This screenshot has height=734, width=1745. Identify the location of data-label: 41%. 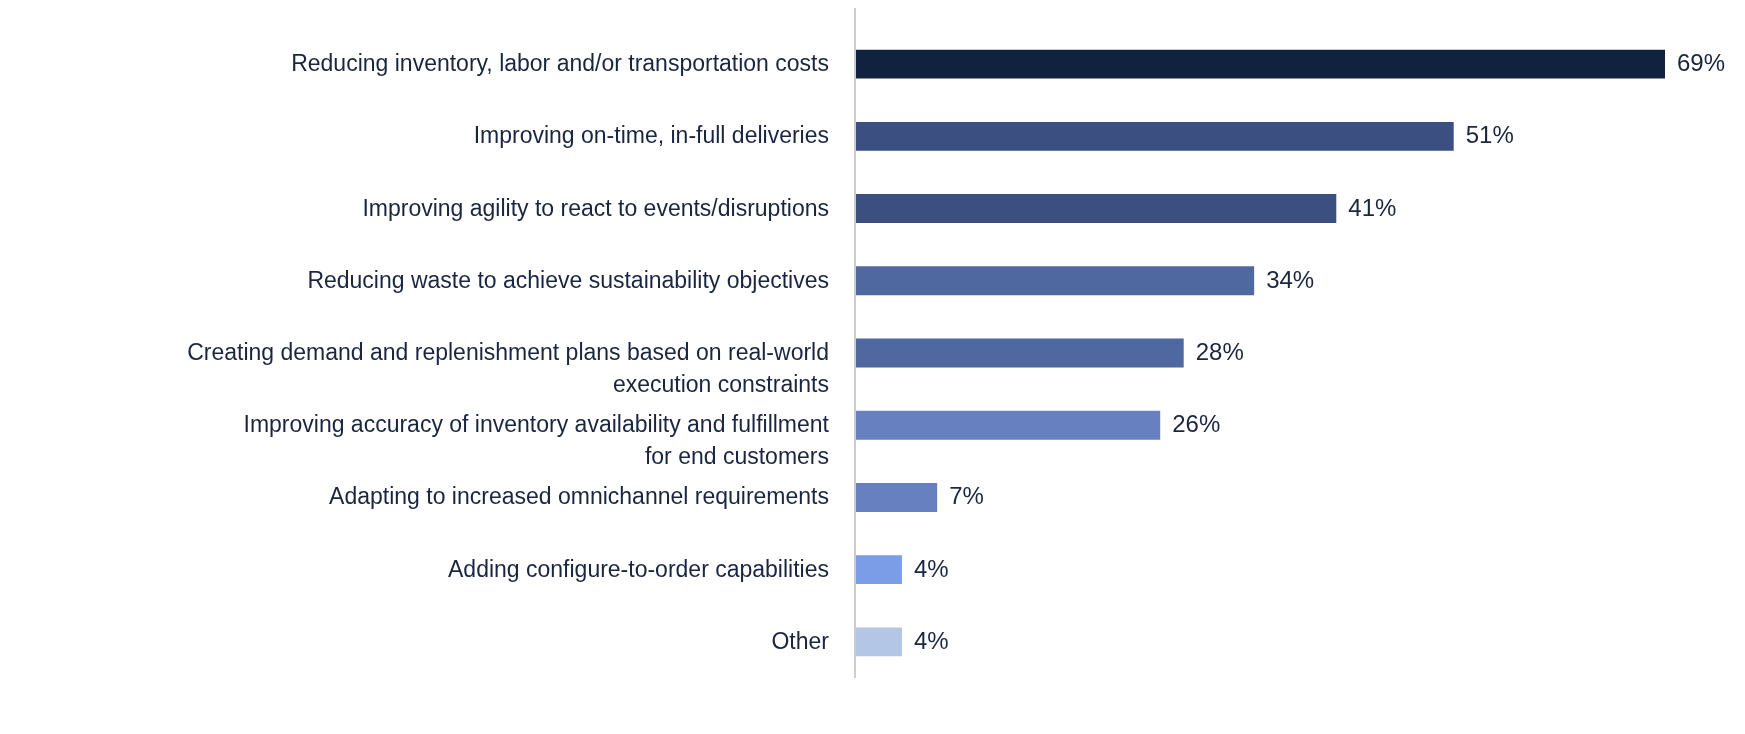
(1372, 207).